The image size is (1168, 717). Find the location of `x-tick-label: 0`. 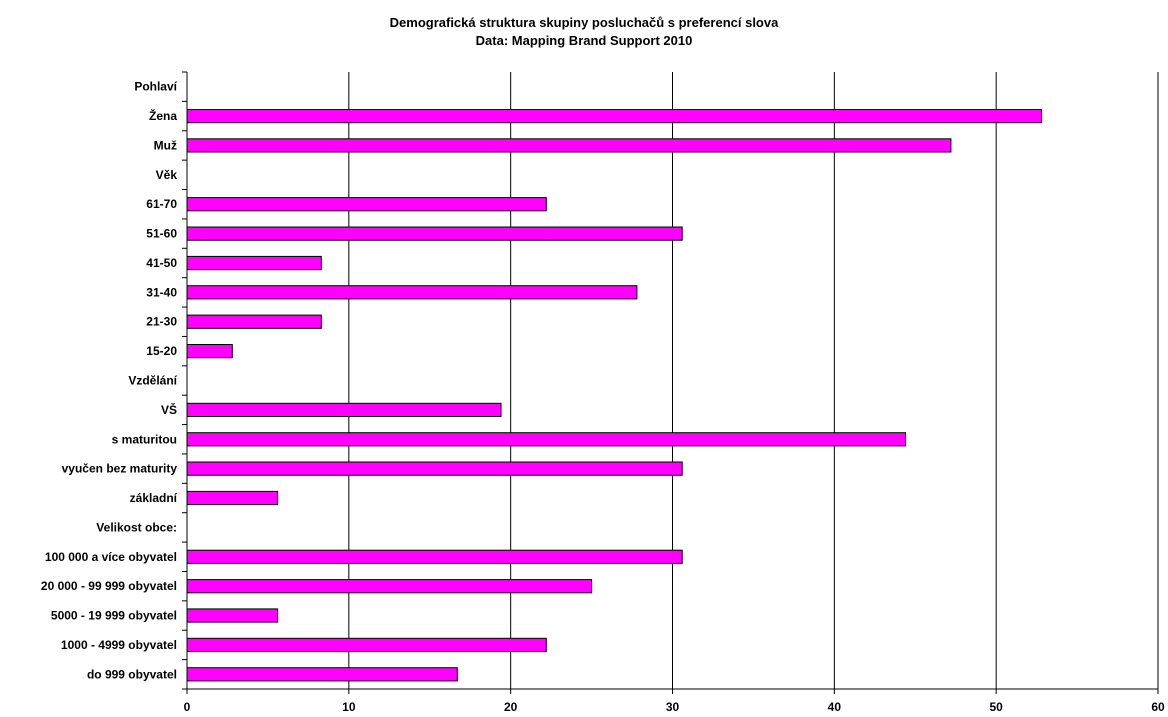

x-tick-label: 0 is located at coordinates (187, 707).